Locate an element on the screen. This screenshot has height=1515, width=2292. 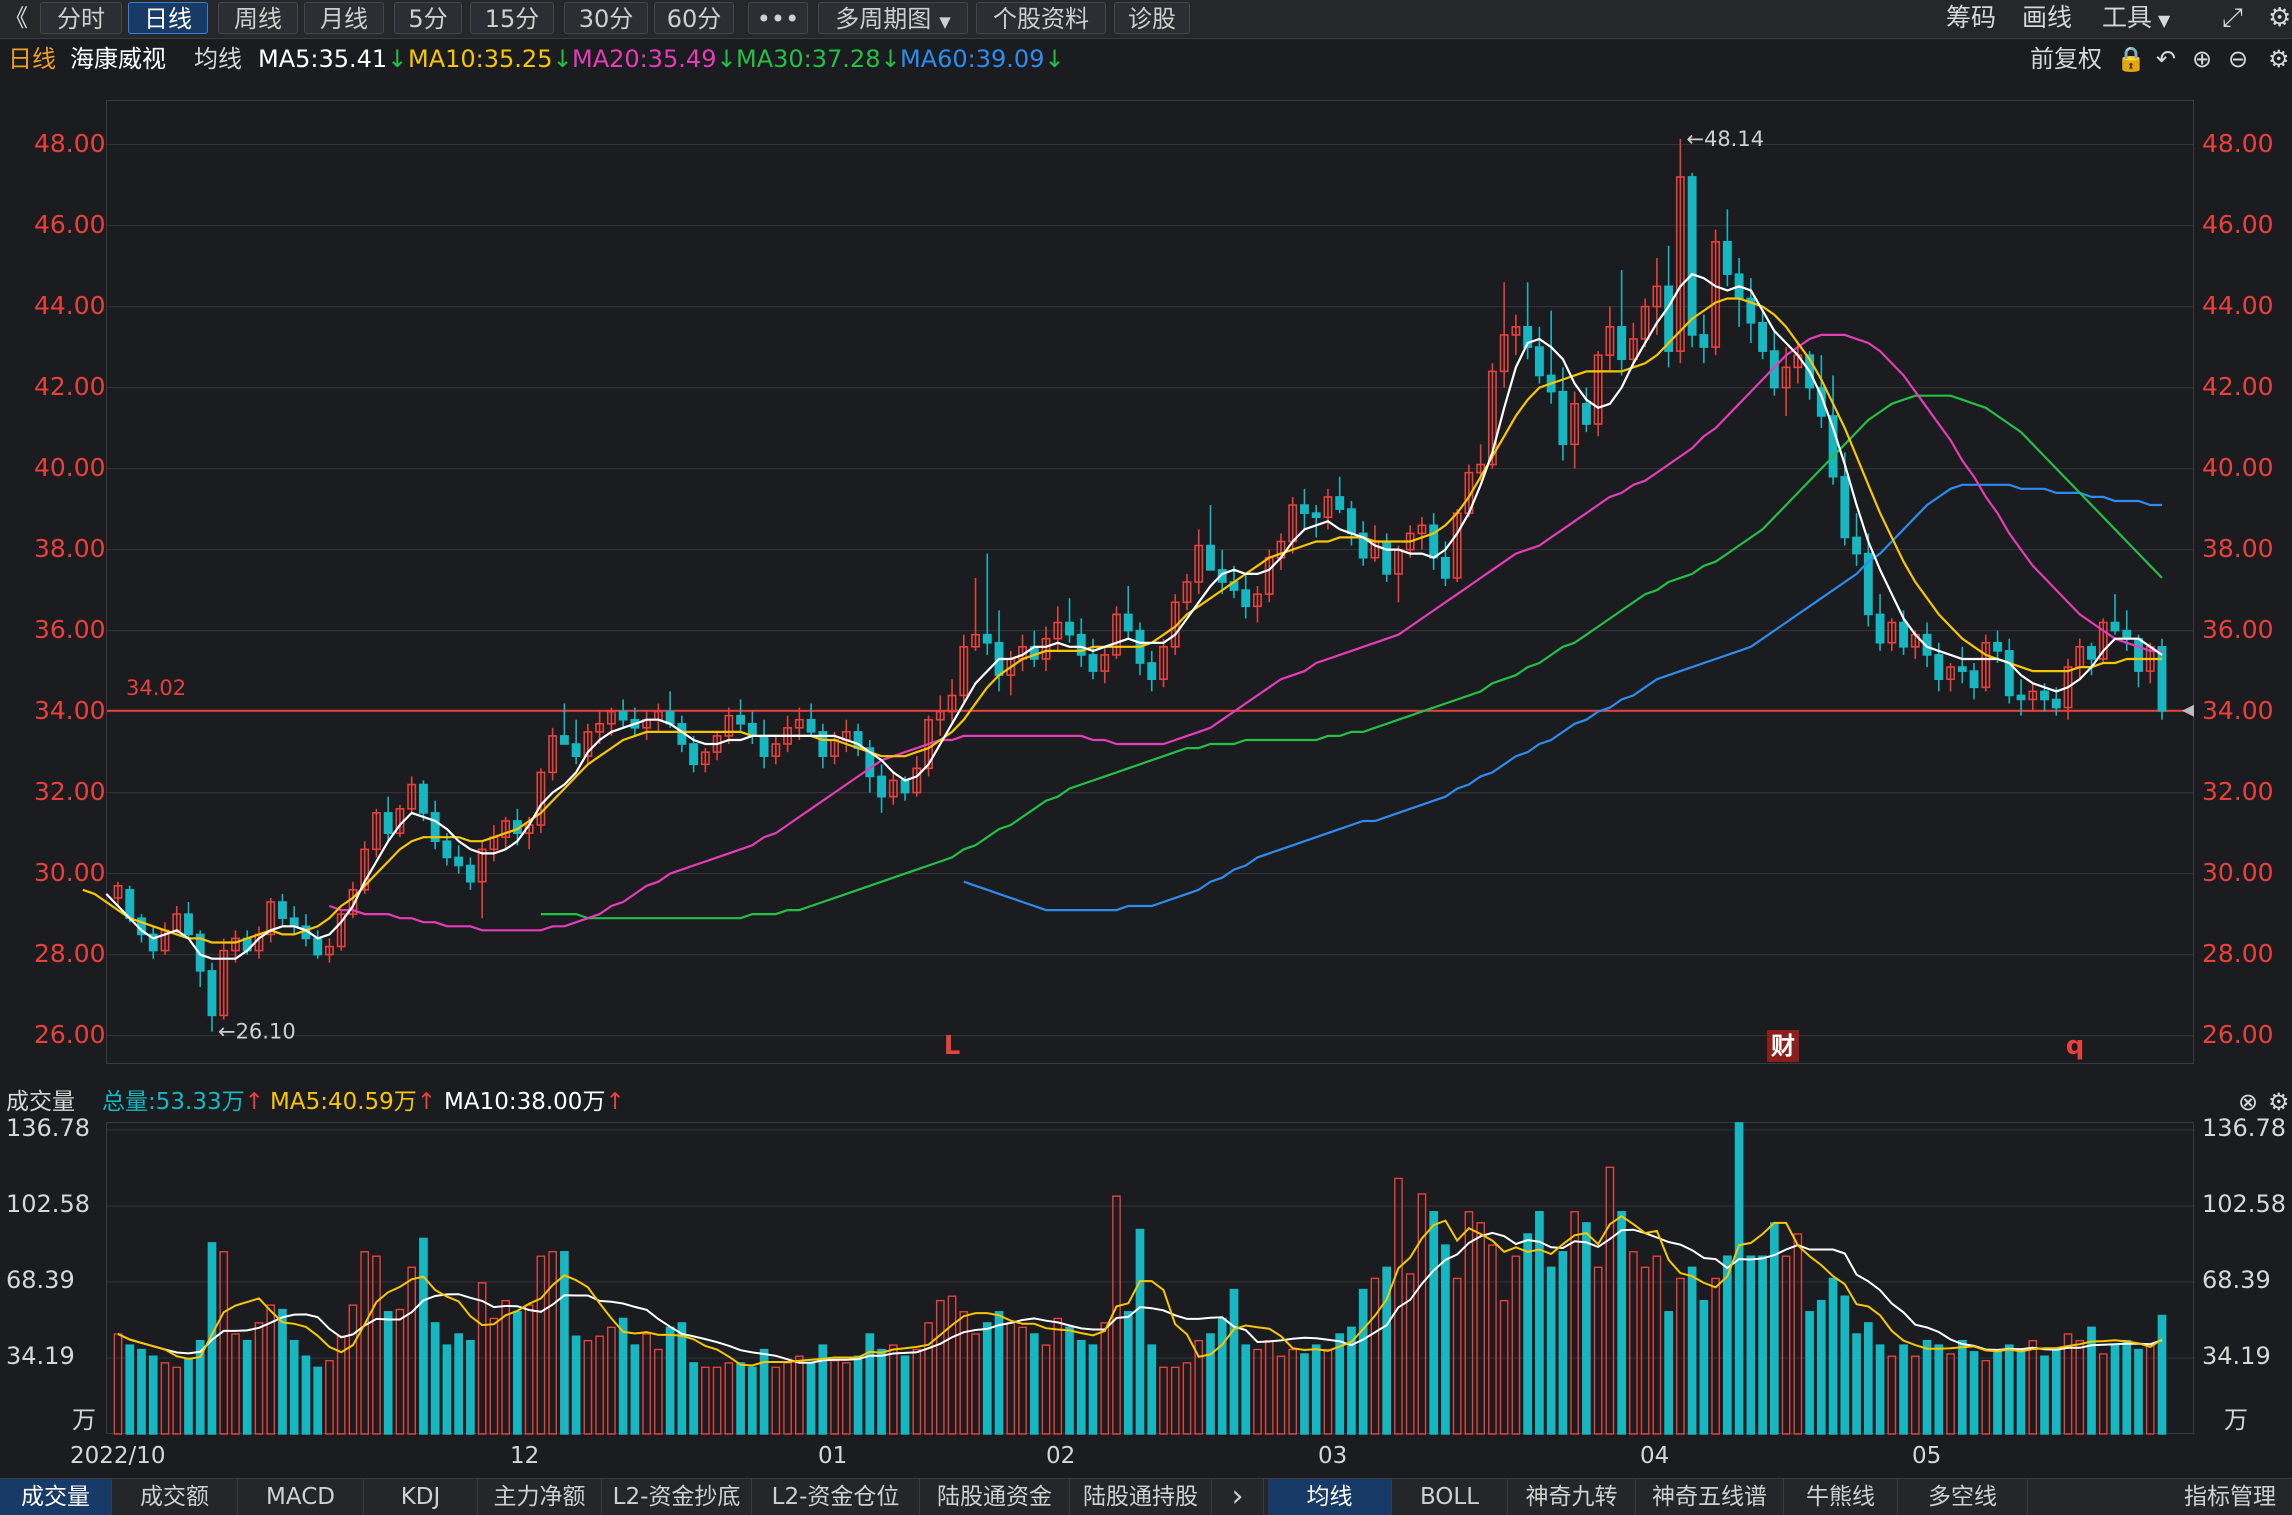
tools-button: 工具 ▼ is located at coordinates (2136, 18).